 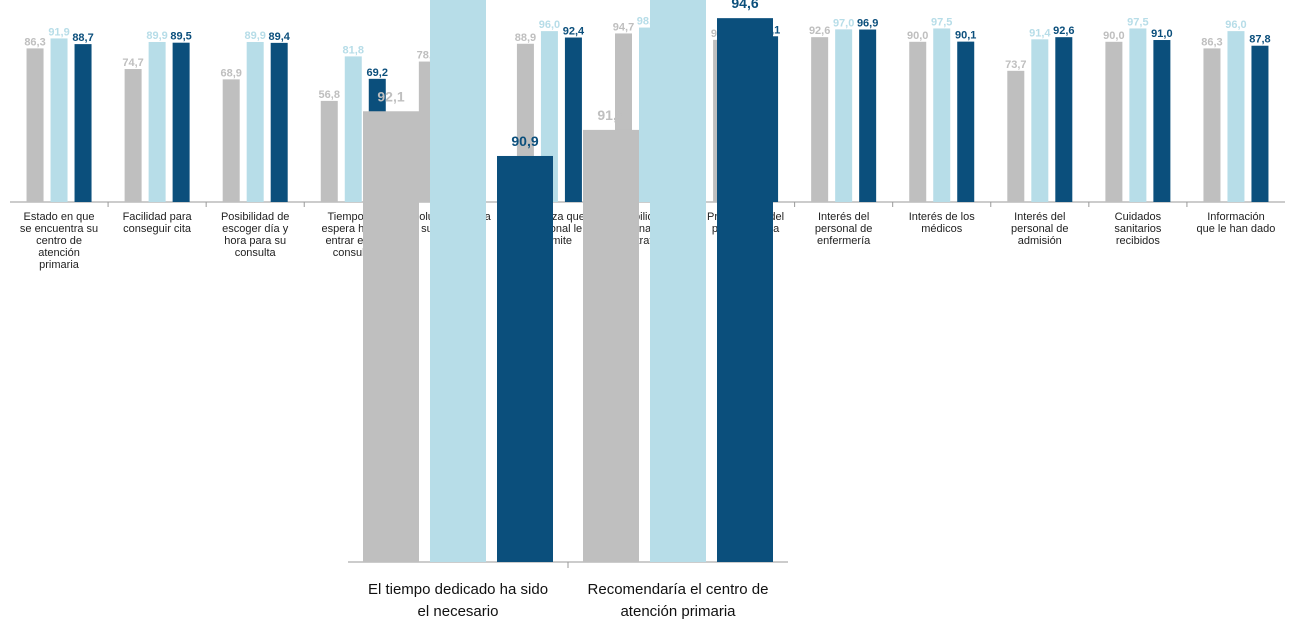 What do you see at coordinates (377, 73) in the screenshot?
I see `data-label: 69,2` at bounding box center [377, 73].